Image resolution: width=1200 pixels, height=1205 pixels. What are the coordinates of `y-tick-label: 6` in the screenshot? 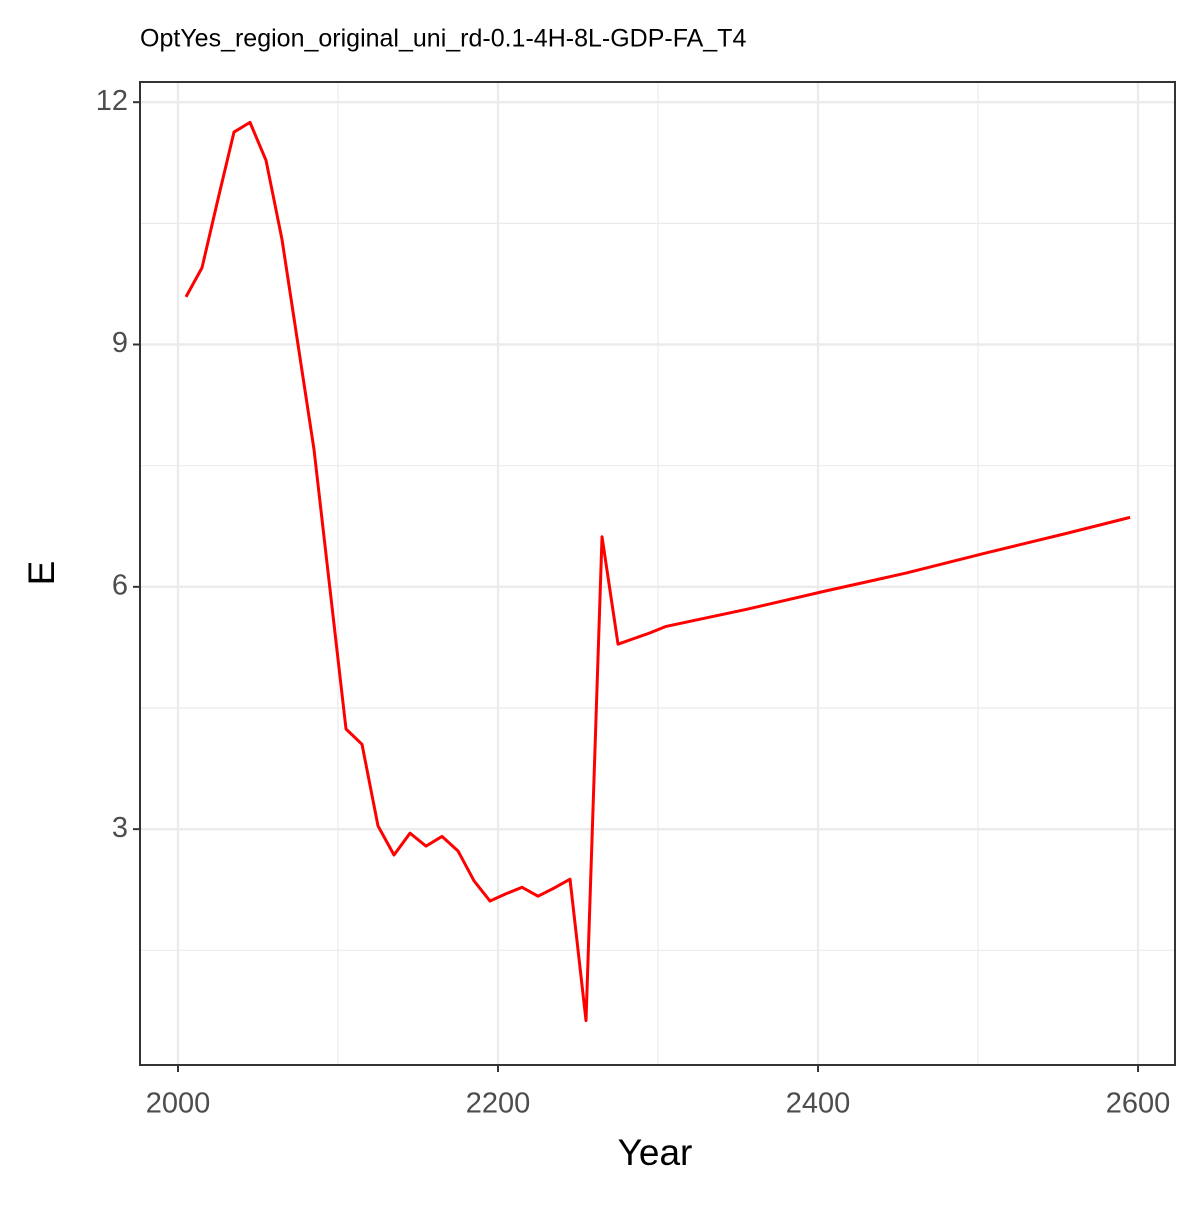 It's located at (120, 585).